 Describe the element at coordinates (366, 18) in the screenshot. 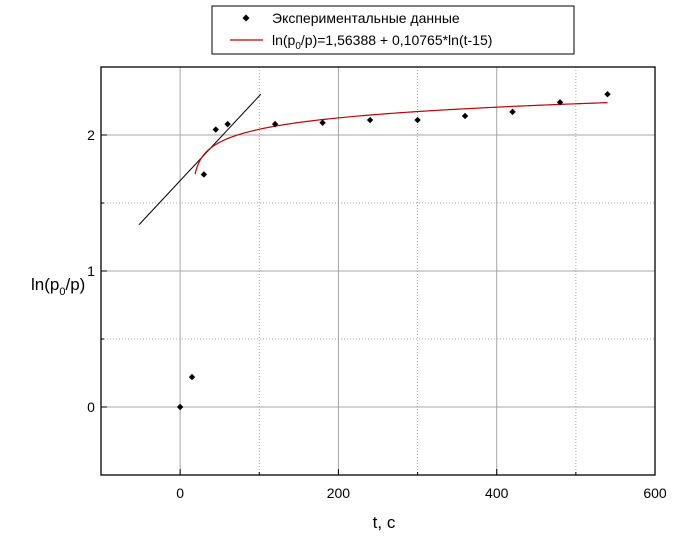

I see `legend-label-points: Экспериментальные данные` at that location.